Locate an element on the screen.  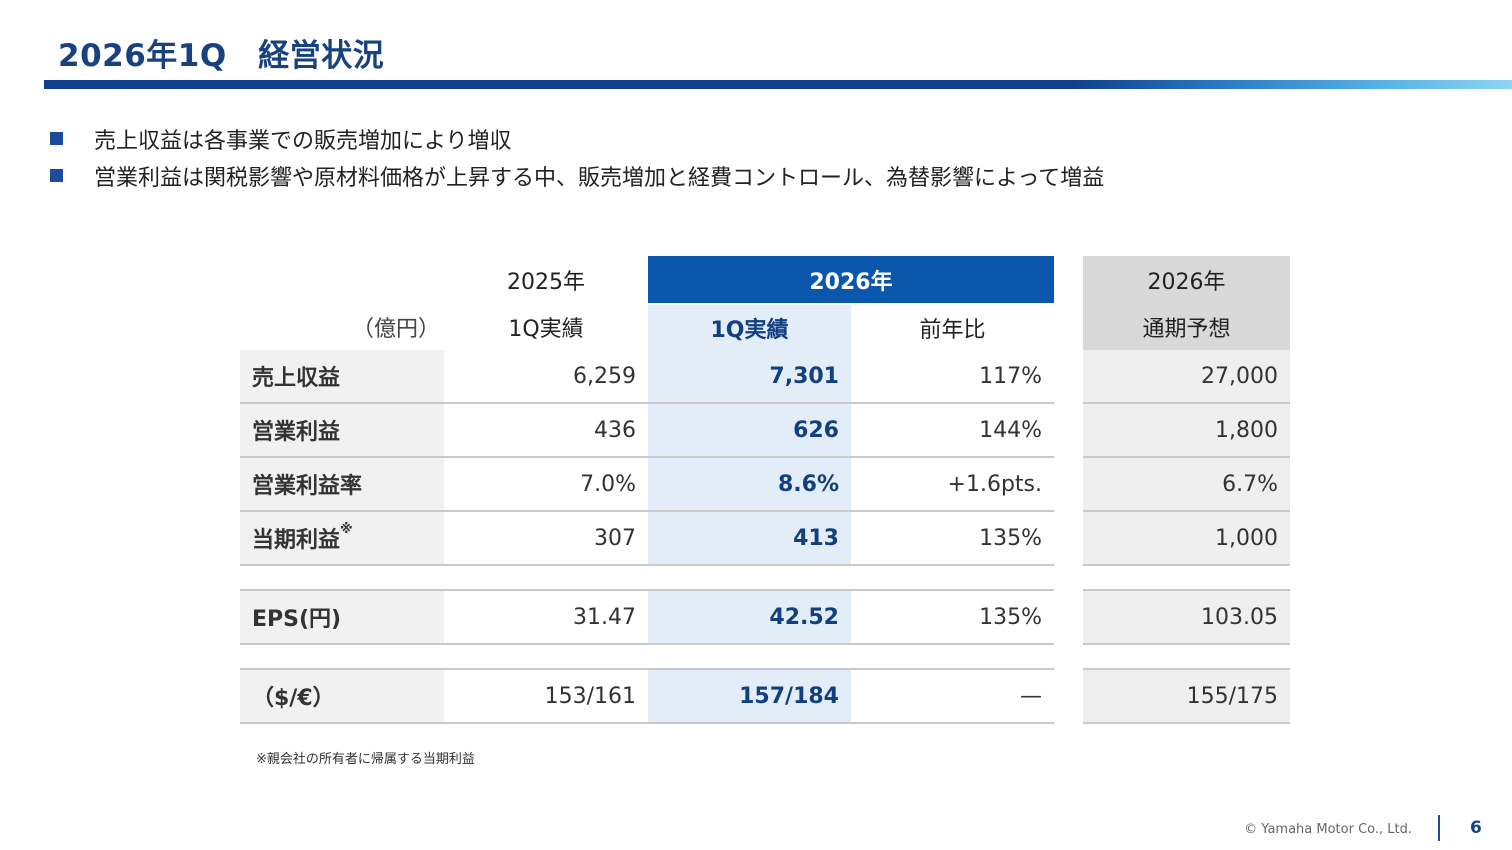
header-empty is located at coordinates (342, 280).